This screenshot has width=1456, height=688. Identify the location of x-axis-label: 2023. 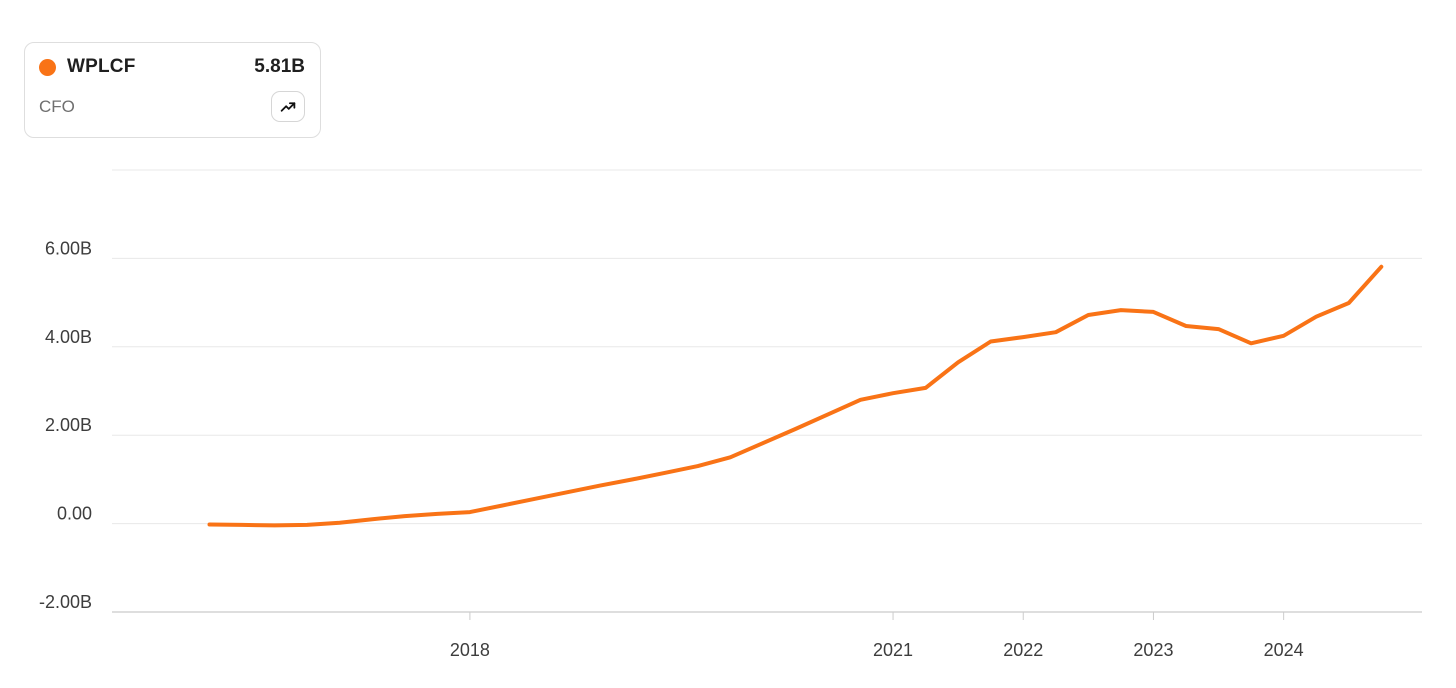
(1153, 650).